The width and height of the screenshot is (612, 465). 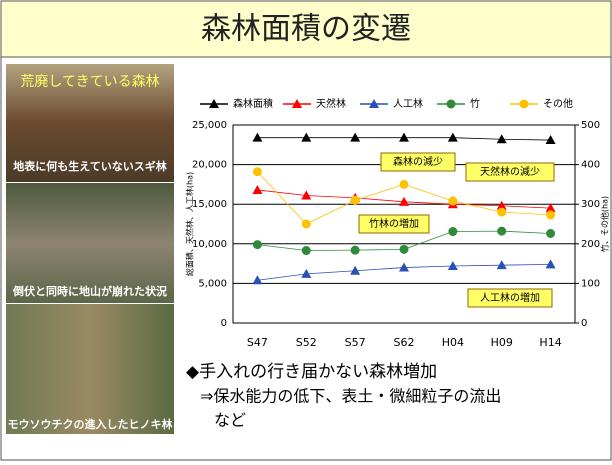 I want to click on y-tick-label: 0, so click(x=224, y=323).